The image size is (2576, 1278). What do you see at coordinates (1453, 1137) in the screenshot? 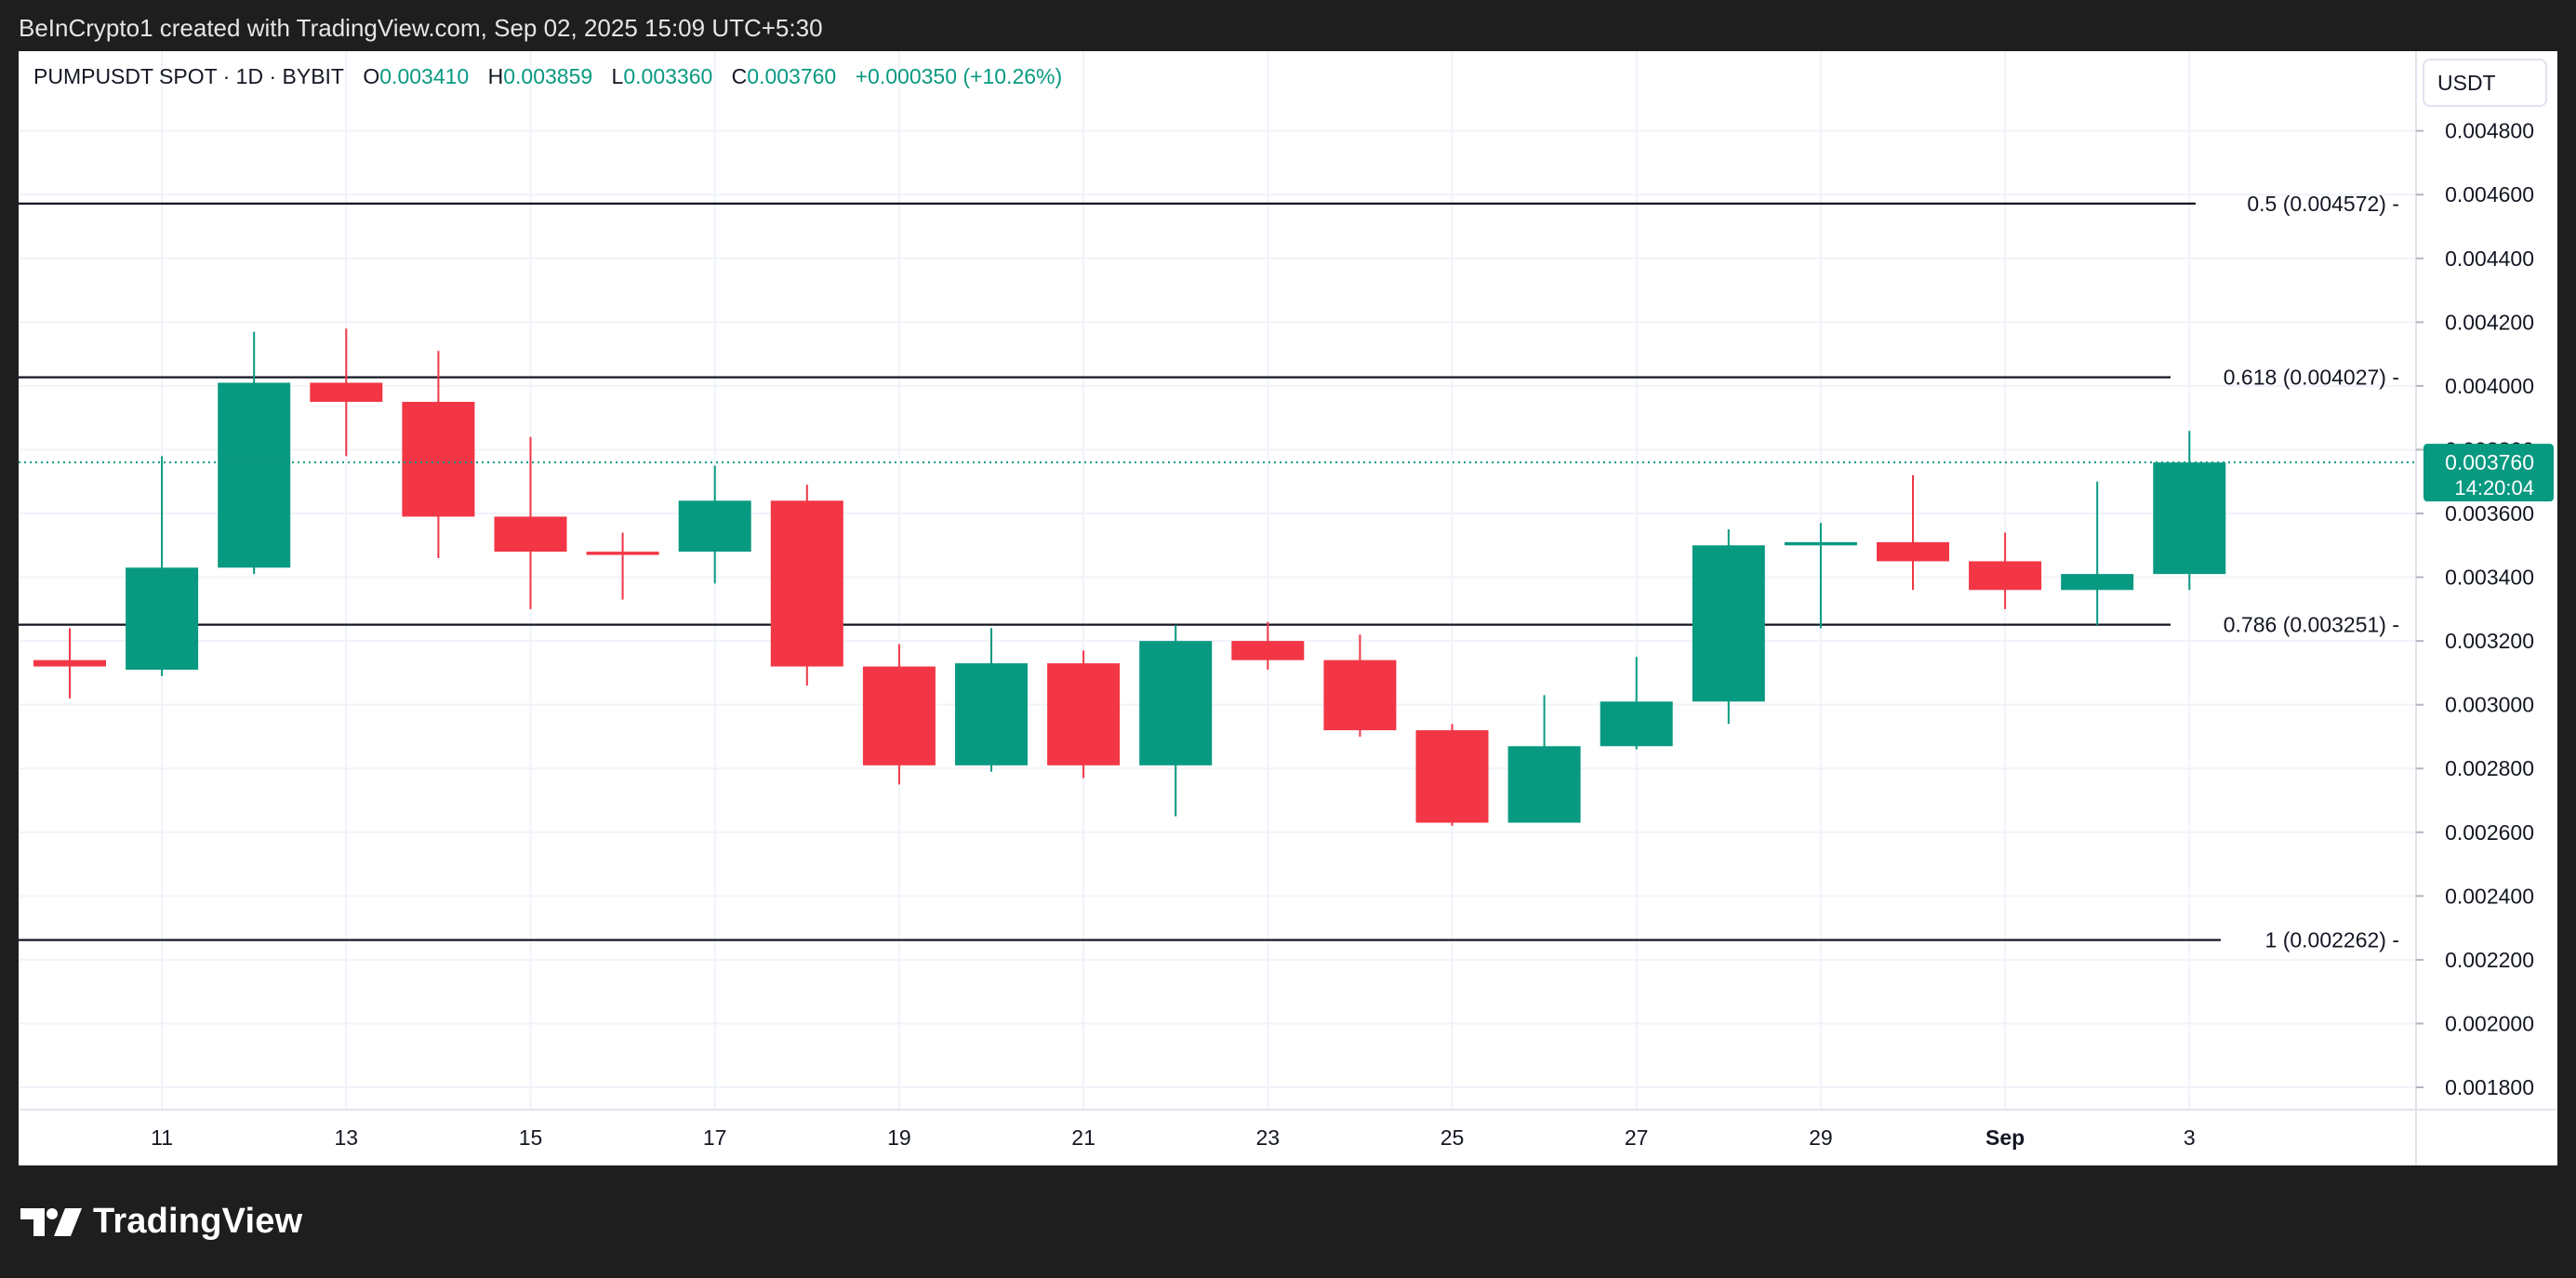
I see `time-tick-label: 25` at bounding box center [1453, 1137].